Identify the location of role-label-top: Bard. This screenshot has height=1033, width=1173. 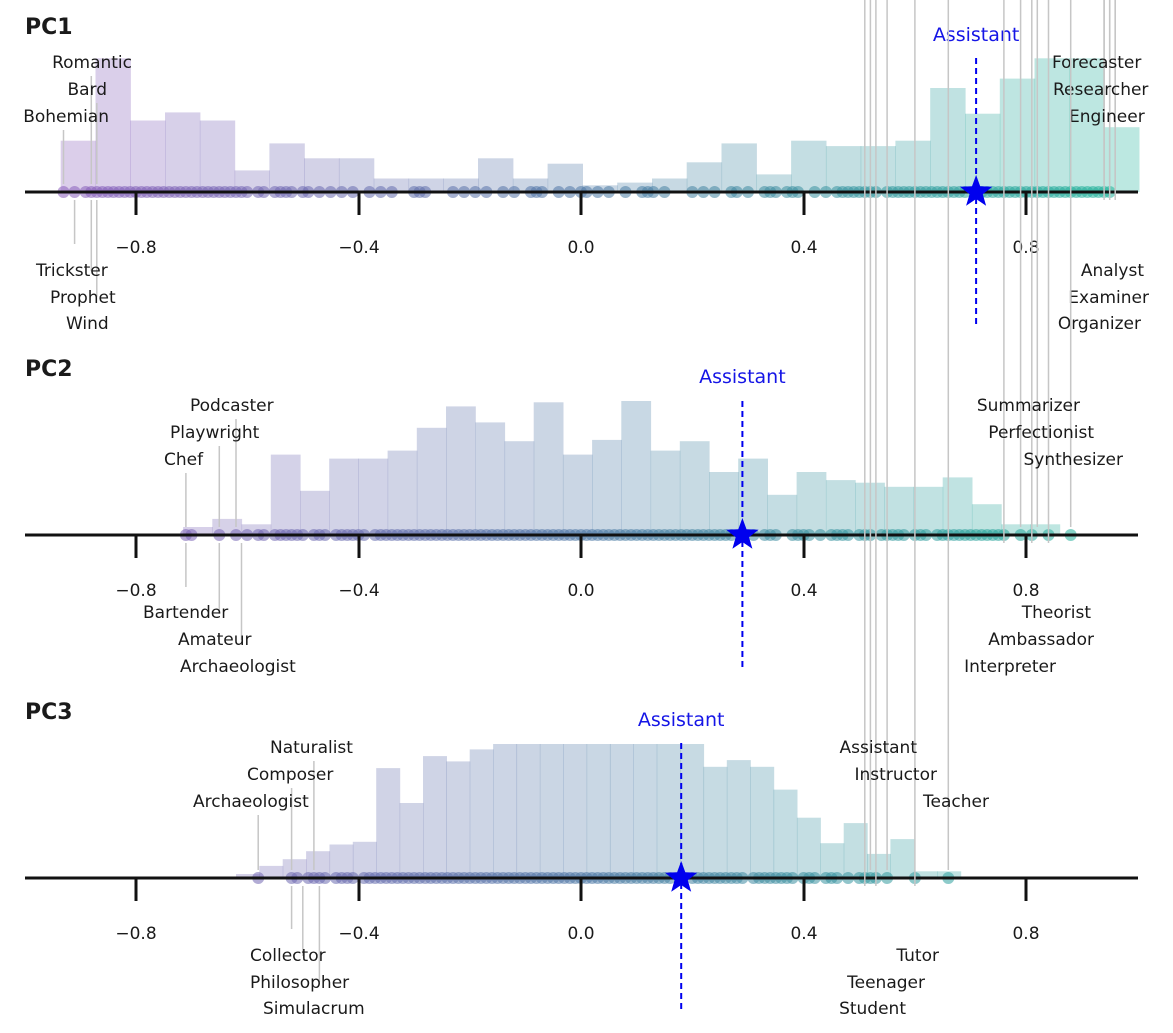
(87, 90).